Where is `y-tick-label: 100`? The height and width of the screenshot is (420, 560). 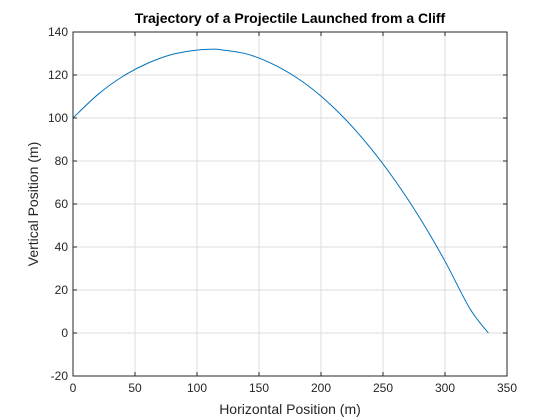 y-tick-label: 100 is located at coordinates (58, 118).